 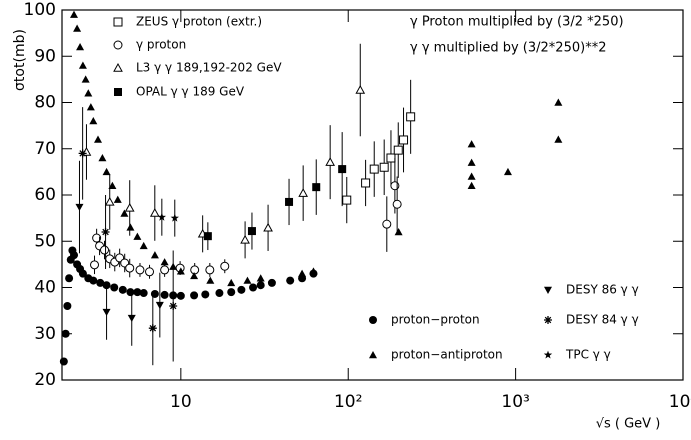 What do you see at coordinates (435, 320) in the screenshot?
I see `legend-label: proton−proton` at bounding box center [435, 320].